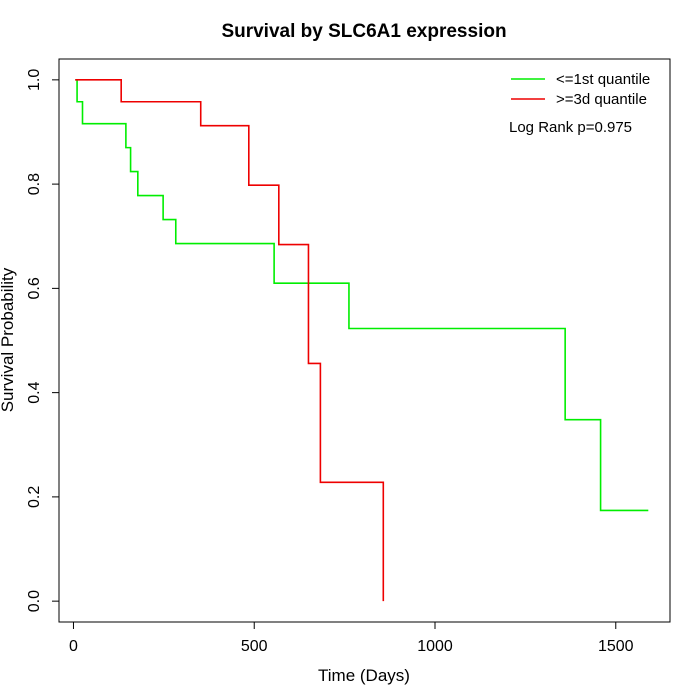 This screenshot has height=700, width=700. I want to click on y-axis-label: Survival Probability, so click(8, 339).